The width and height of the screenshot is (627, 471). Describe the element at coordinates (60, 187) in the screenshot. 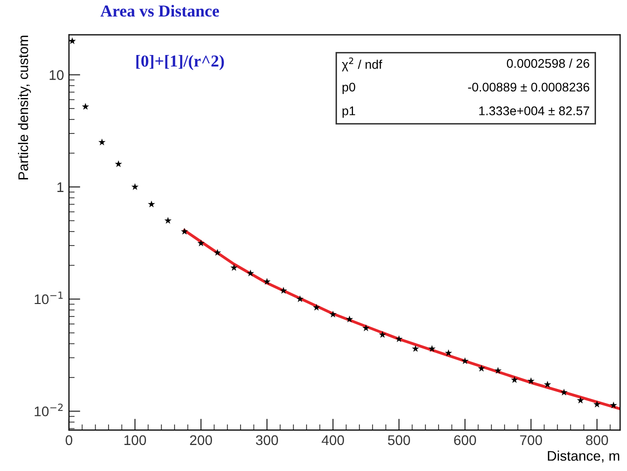

I see `y-tick-label: 1` at that location.